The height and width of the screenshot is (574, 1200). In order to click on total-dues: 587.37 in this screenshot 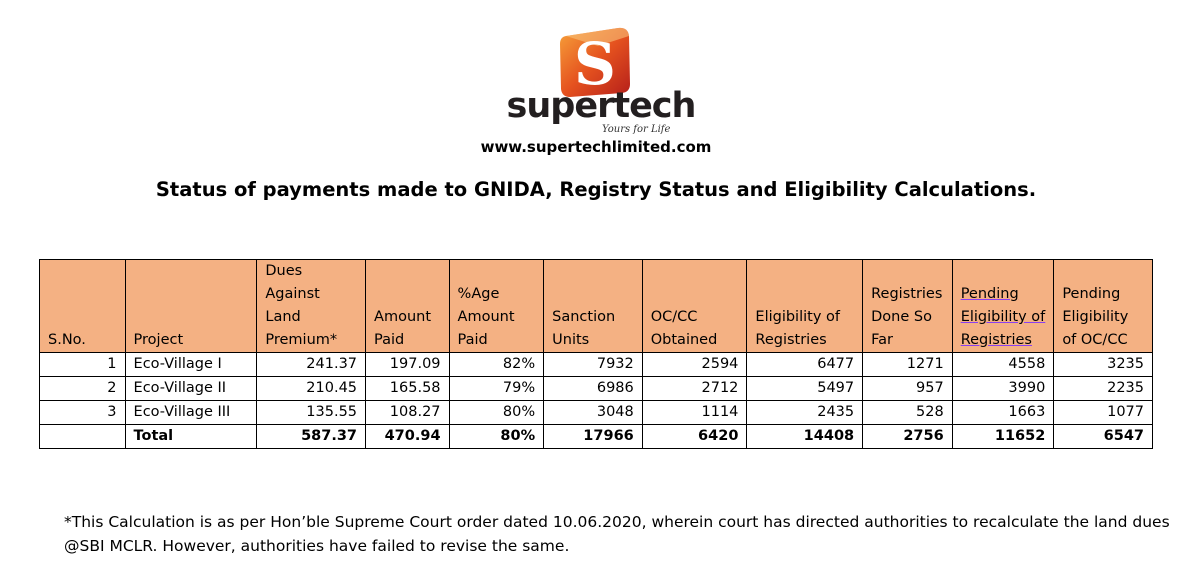, I will do `click(311, 436)`.